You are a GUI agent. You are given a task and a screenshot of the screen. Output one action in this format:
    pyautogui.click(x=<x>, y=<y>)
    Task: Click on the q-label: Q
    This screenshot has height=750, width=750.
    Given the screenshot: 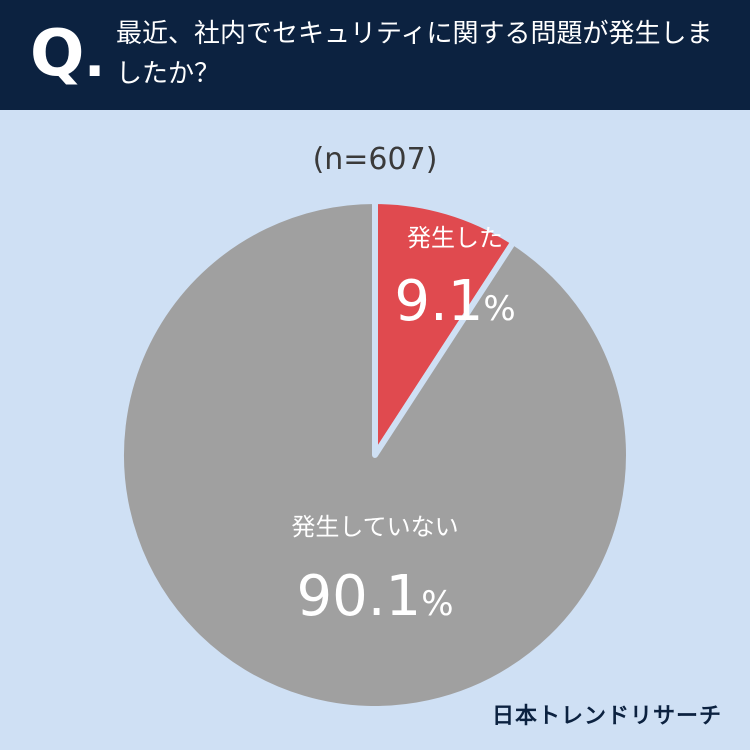 What is the action you would take?
    pyautogui.click(x=57, y=54)
    